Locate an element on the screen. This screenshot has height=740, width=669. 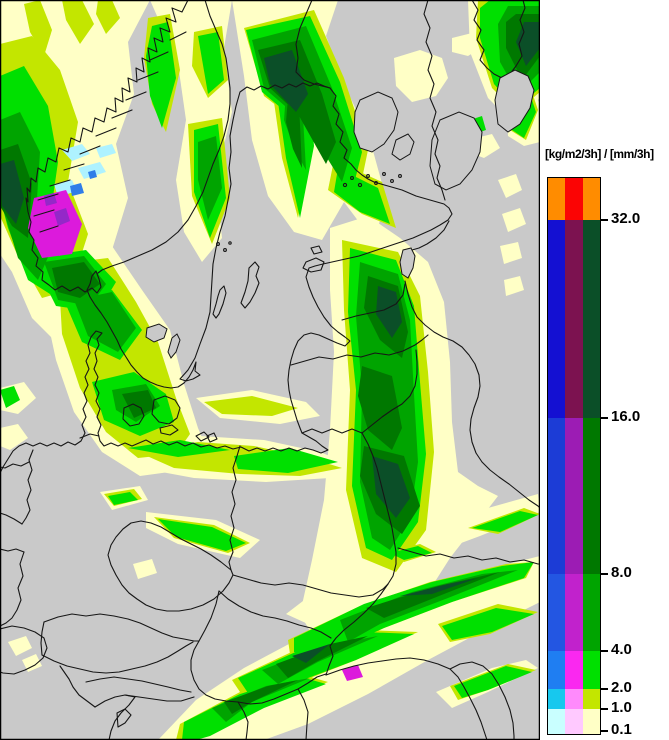
legend-tick-label: 2.0 is located at coordinates (621, 687).